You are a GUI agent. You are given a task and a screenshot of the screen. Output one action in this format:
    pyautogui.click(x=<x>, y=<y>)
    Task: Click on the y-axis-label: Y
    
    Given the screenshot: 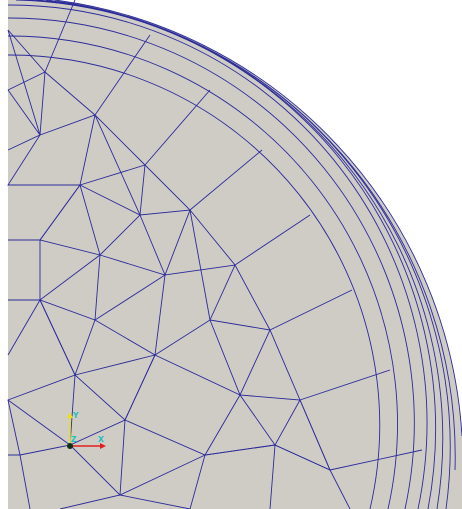 What is the action you would take?
    pyautogui.click(x=75, y=415)
    